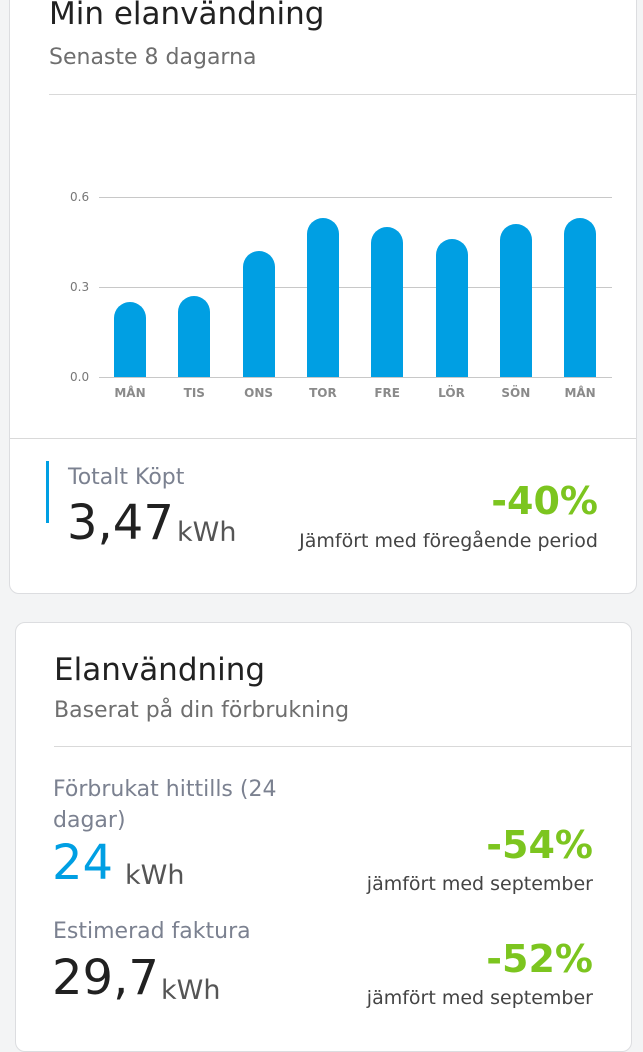 The height and width of the screenshot is (1052, 643). What do you see at coordinates (191, 990) in the screenshot?
I see `estimate-unit: kWh` at bounding box center [191, 990].